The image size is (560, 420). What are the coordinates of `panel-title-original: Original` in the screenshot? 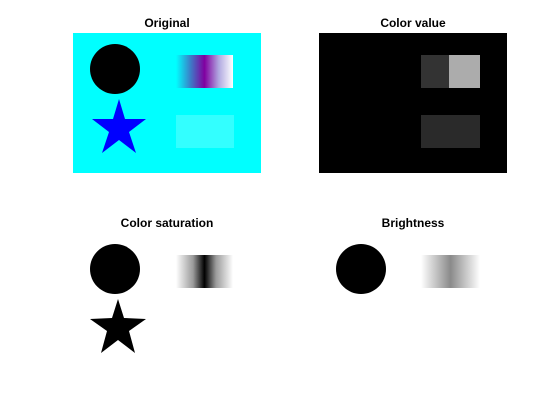 It's located at (167, 23).